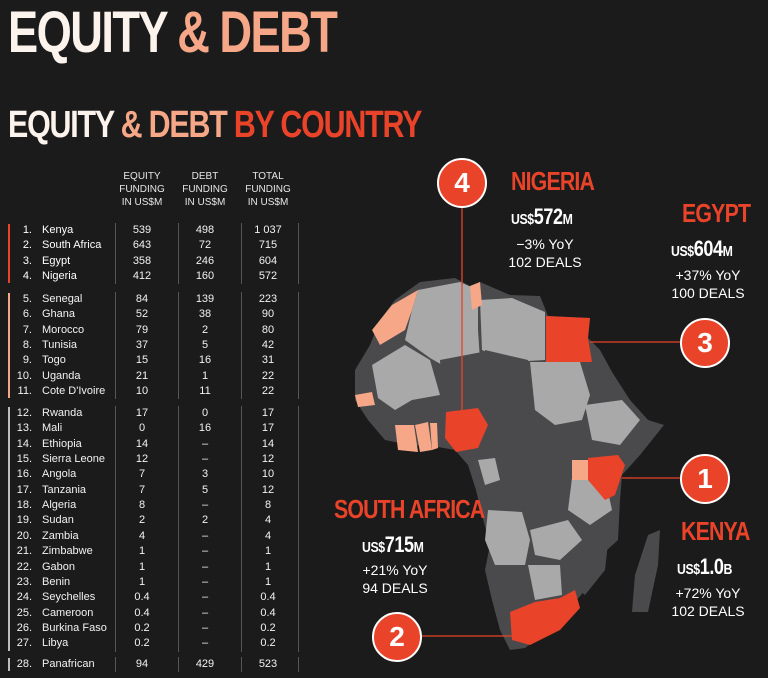 The image size is (768, 678). Describe the element at coordinates (142, 627) in the screenshot. I see `row-equity: 0.2` at that location.